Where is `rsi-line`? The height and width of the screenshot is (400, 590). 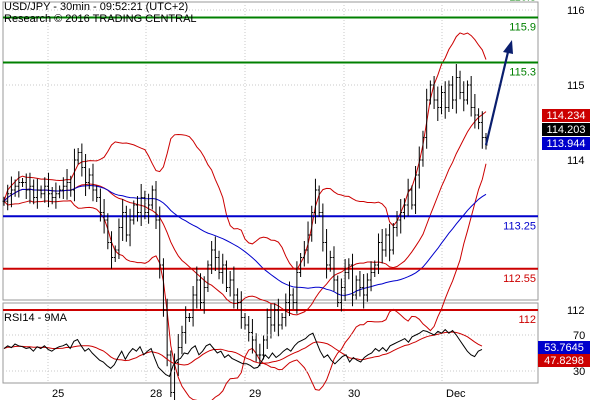 rsi-line is located at coordinates (243, 353).